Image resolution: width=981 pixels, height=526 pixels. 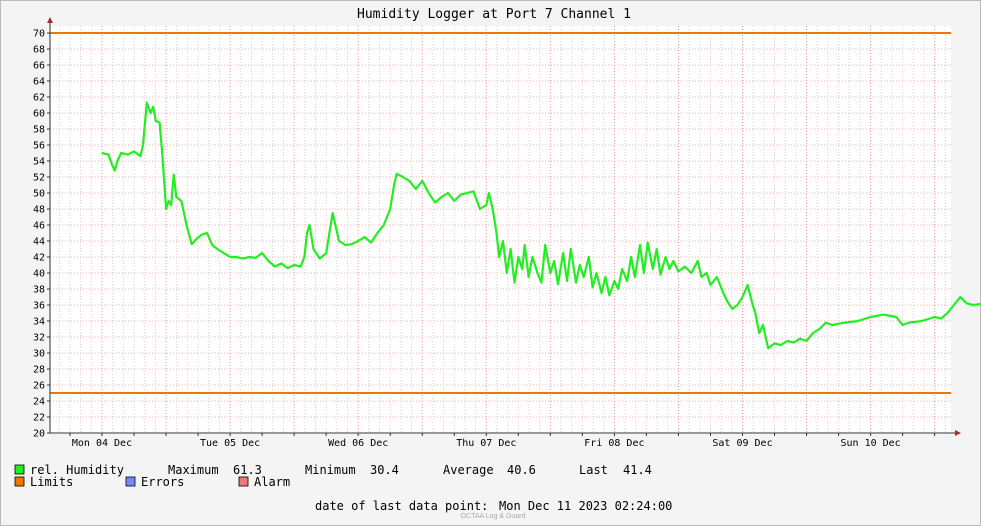 I want to click on y-tick-label: 22, so click(x=39, y=418).